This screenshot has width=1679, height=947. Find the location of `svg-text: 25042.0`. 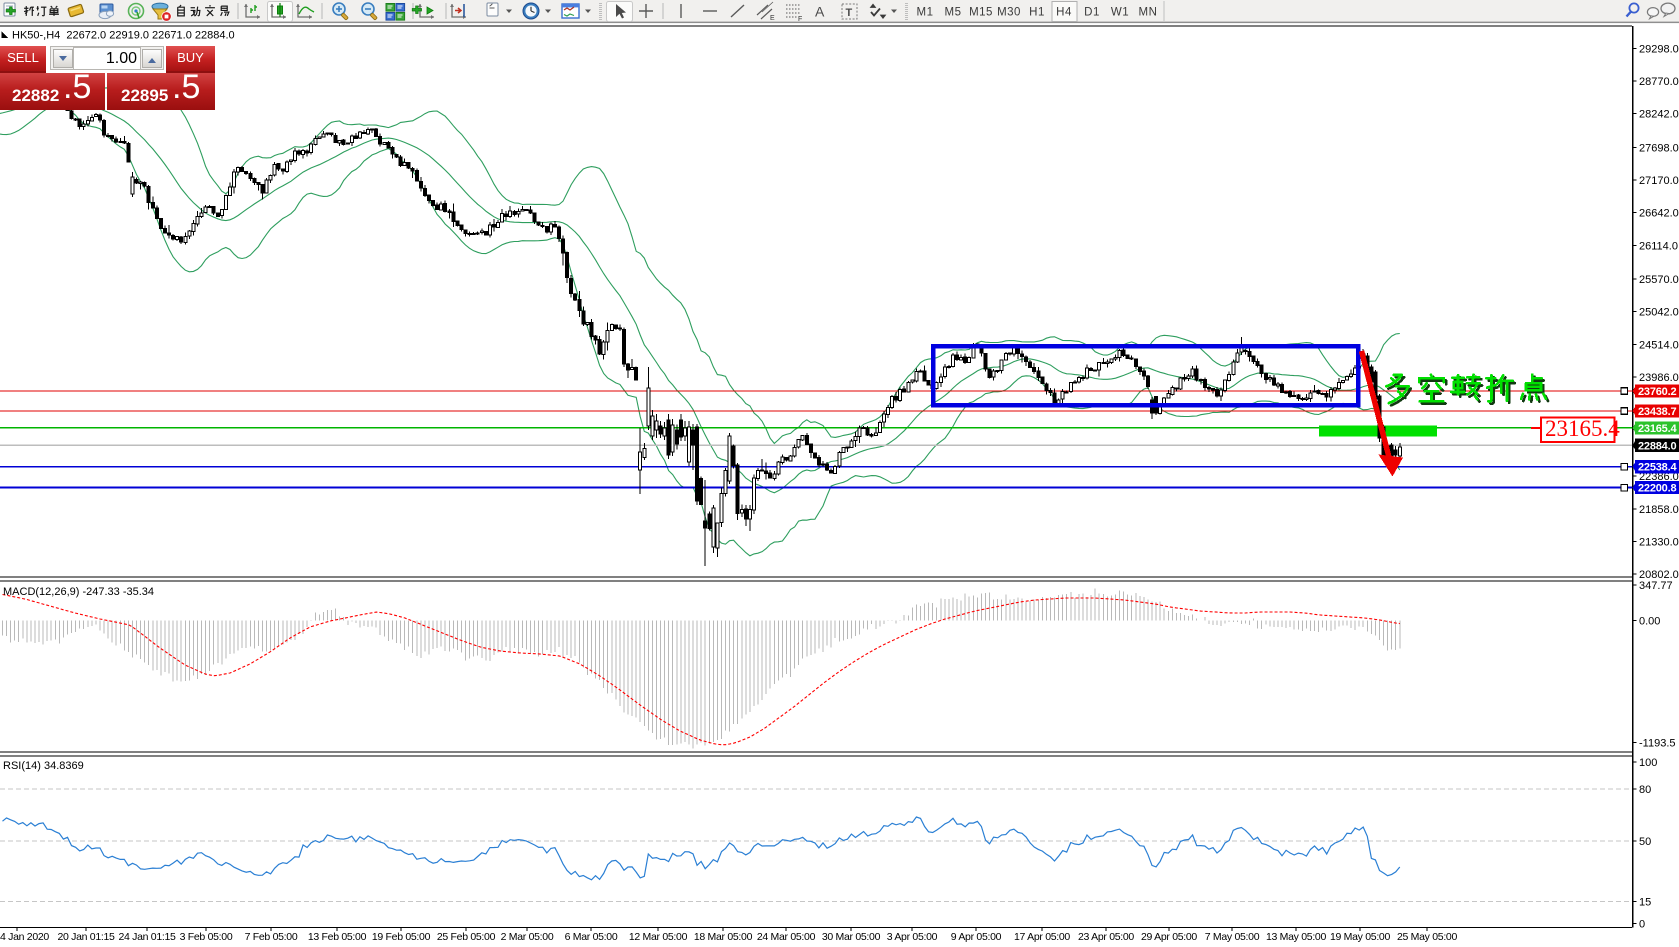

svg-text: 25042.0 is located at coordinates (1659, 313).